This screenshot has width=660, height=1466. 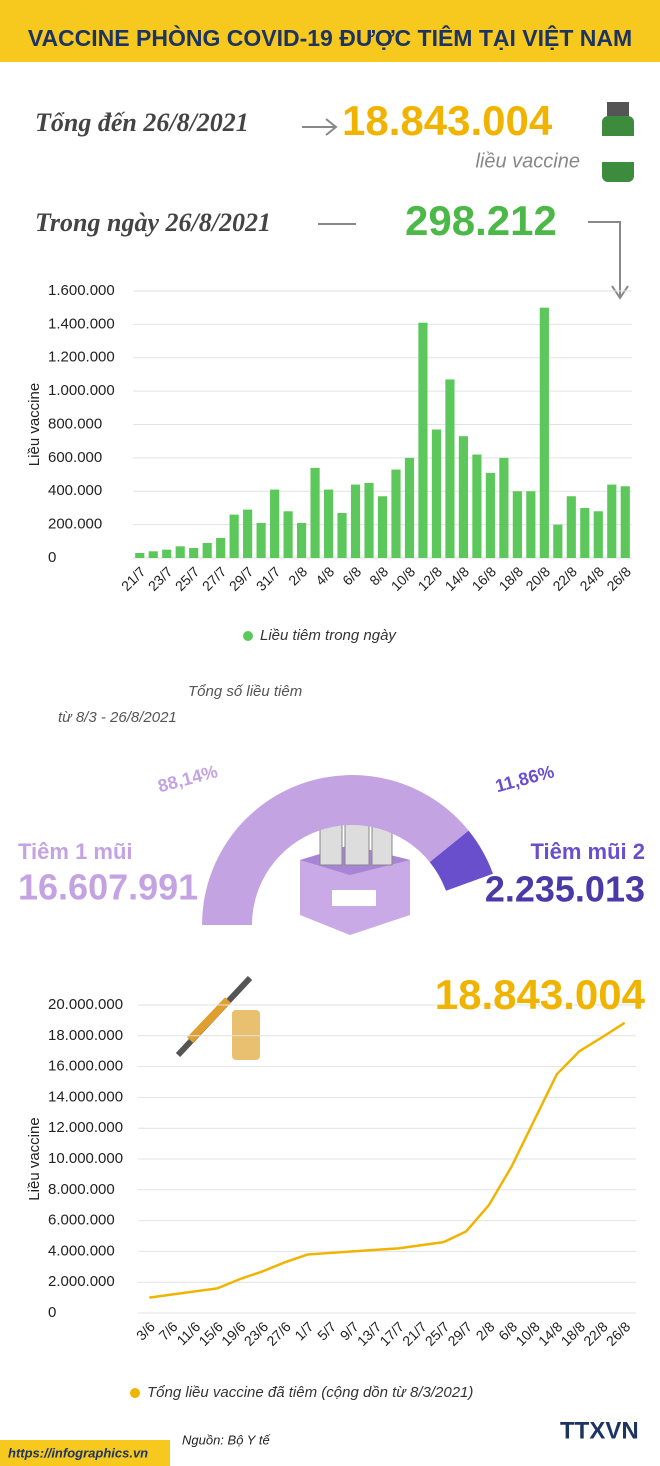 I want to click on x-tick-label: 22/8, so click(x=564, y=578).